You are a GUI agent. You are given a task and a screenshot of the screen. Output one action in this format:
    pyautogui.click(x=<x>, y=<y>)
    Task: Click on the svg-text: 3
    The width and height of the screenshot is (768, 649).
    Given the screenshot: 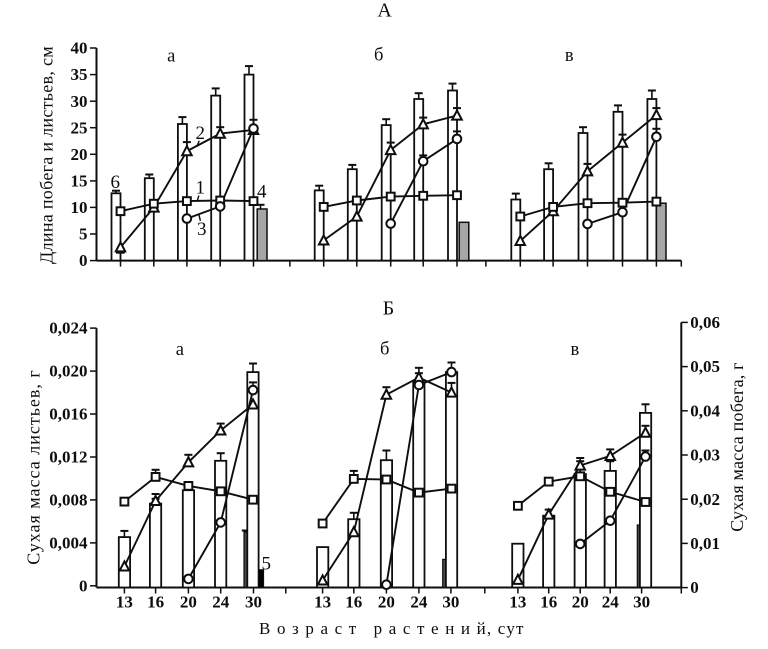 What is the action you would take?
    pyautogui.click(x=202, y=229)
    